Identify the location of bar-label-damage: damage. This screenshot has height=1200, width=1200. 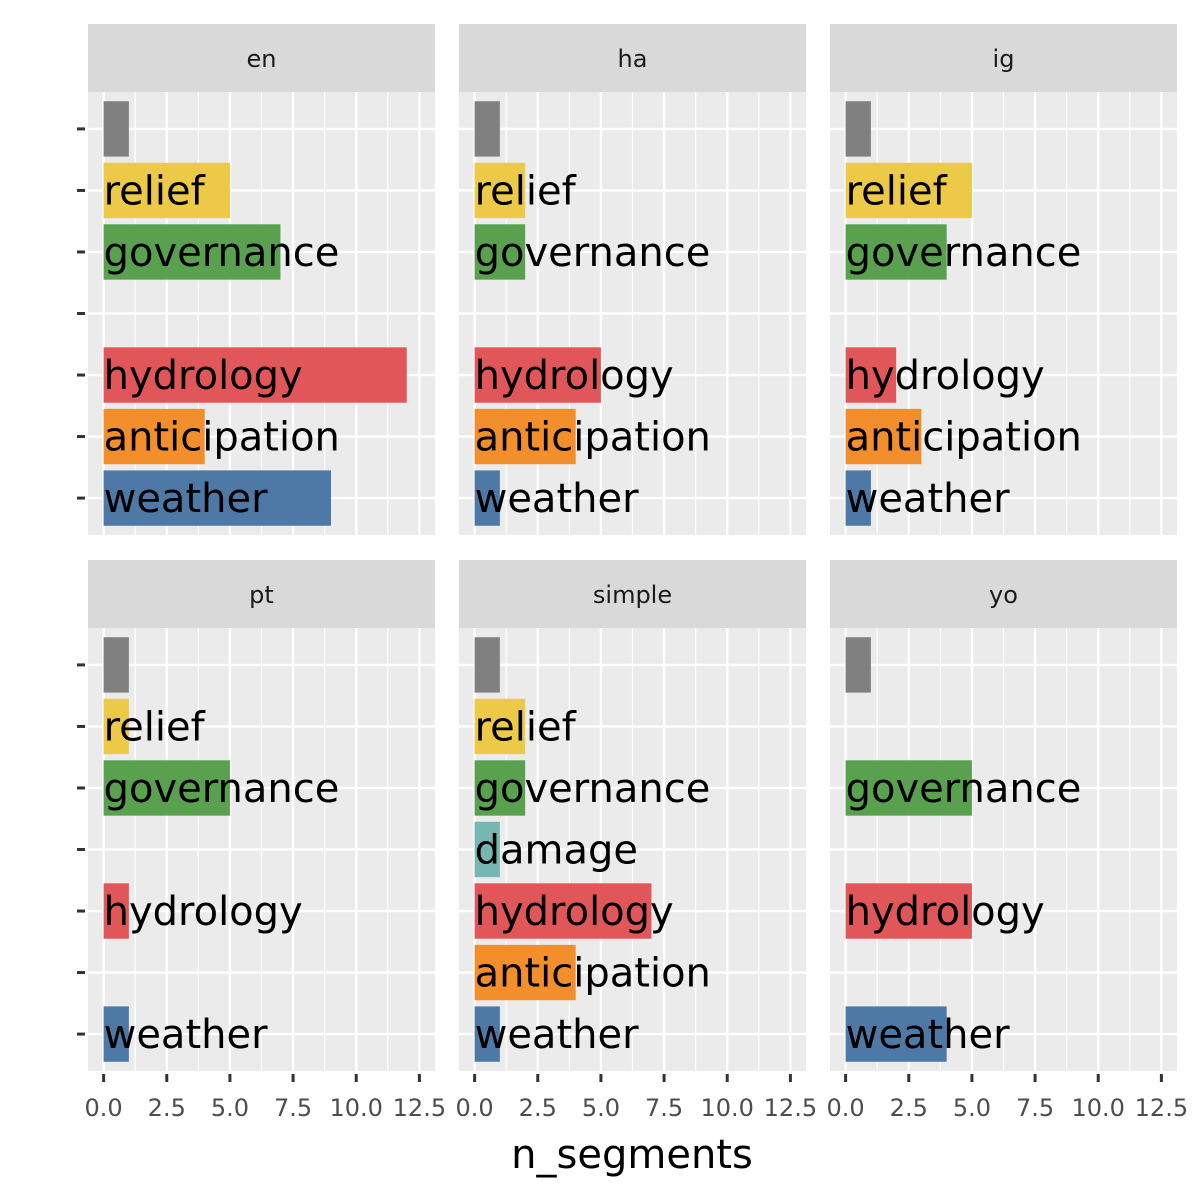
(556, 851).